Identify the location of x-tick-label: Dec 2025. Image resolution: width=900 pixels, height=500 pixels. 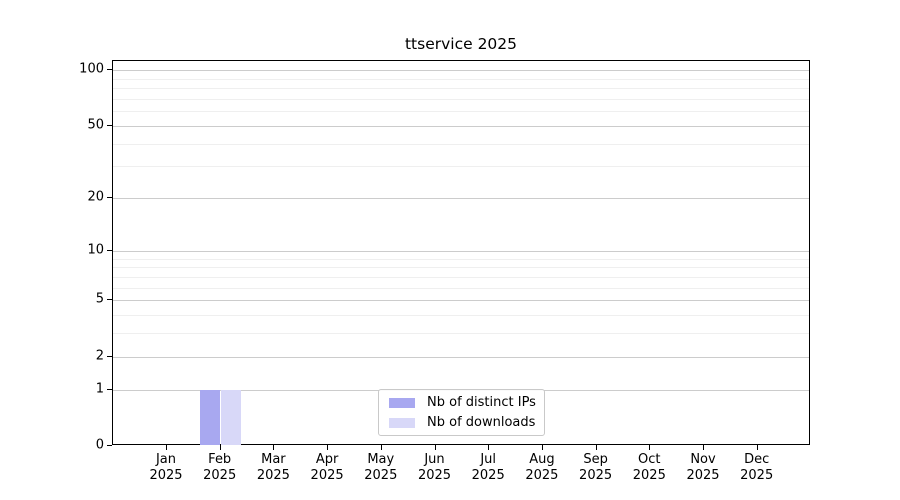
(757, 467).